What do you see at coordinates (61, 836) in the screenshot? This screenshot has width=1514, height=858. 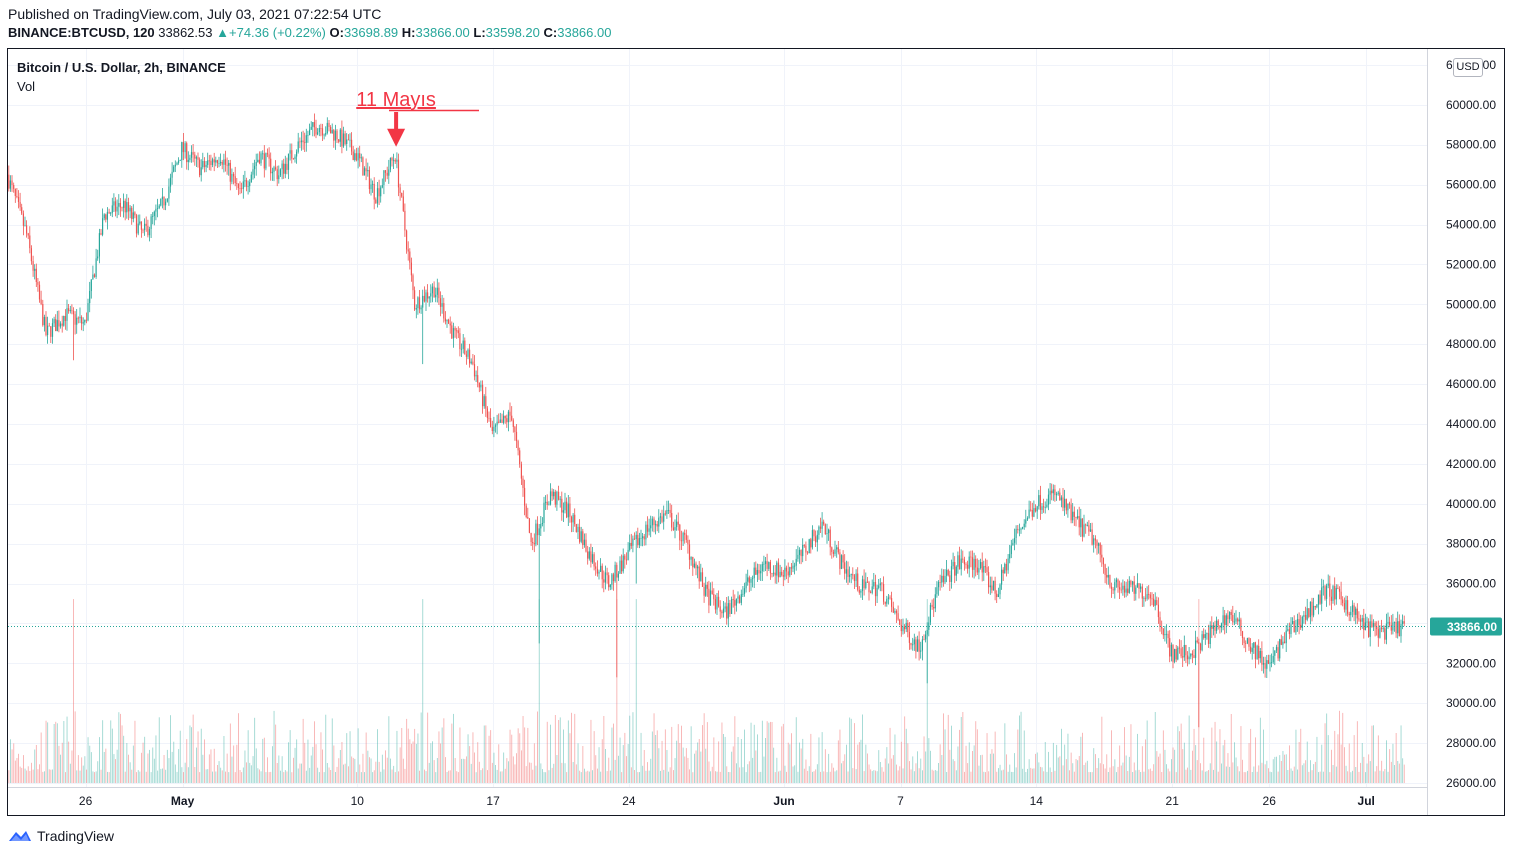 I see `footer-brand: TradingView` at bounding box center [61, 836].